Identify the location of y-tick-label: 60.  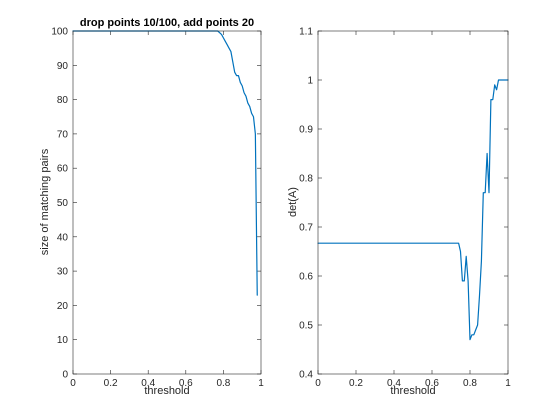
(63, 169).